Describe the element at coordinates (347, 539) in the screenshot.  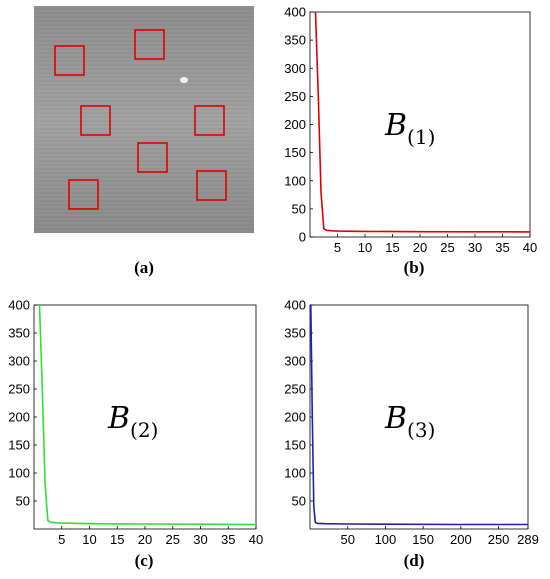
I see `x-tick-label: 50` at that location.